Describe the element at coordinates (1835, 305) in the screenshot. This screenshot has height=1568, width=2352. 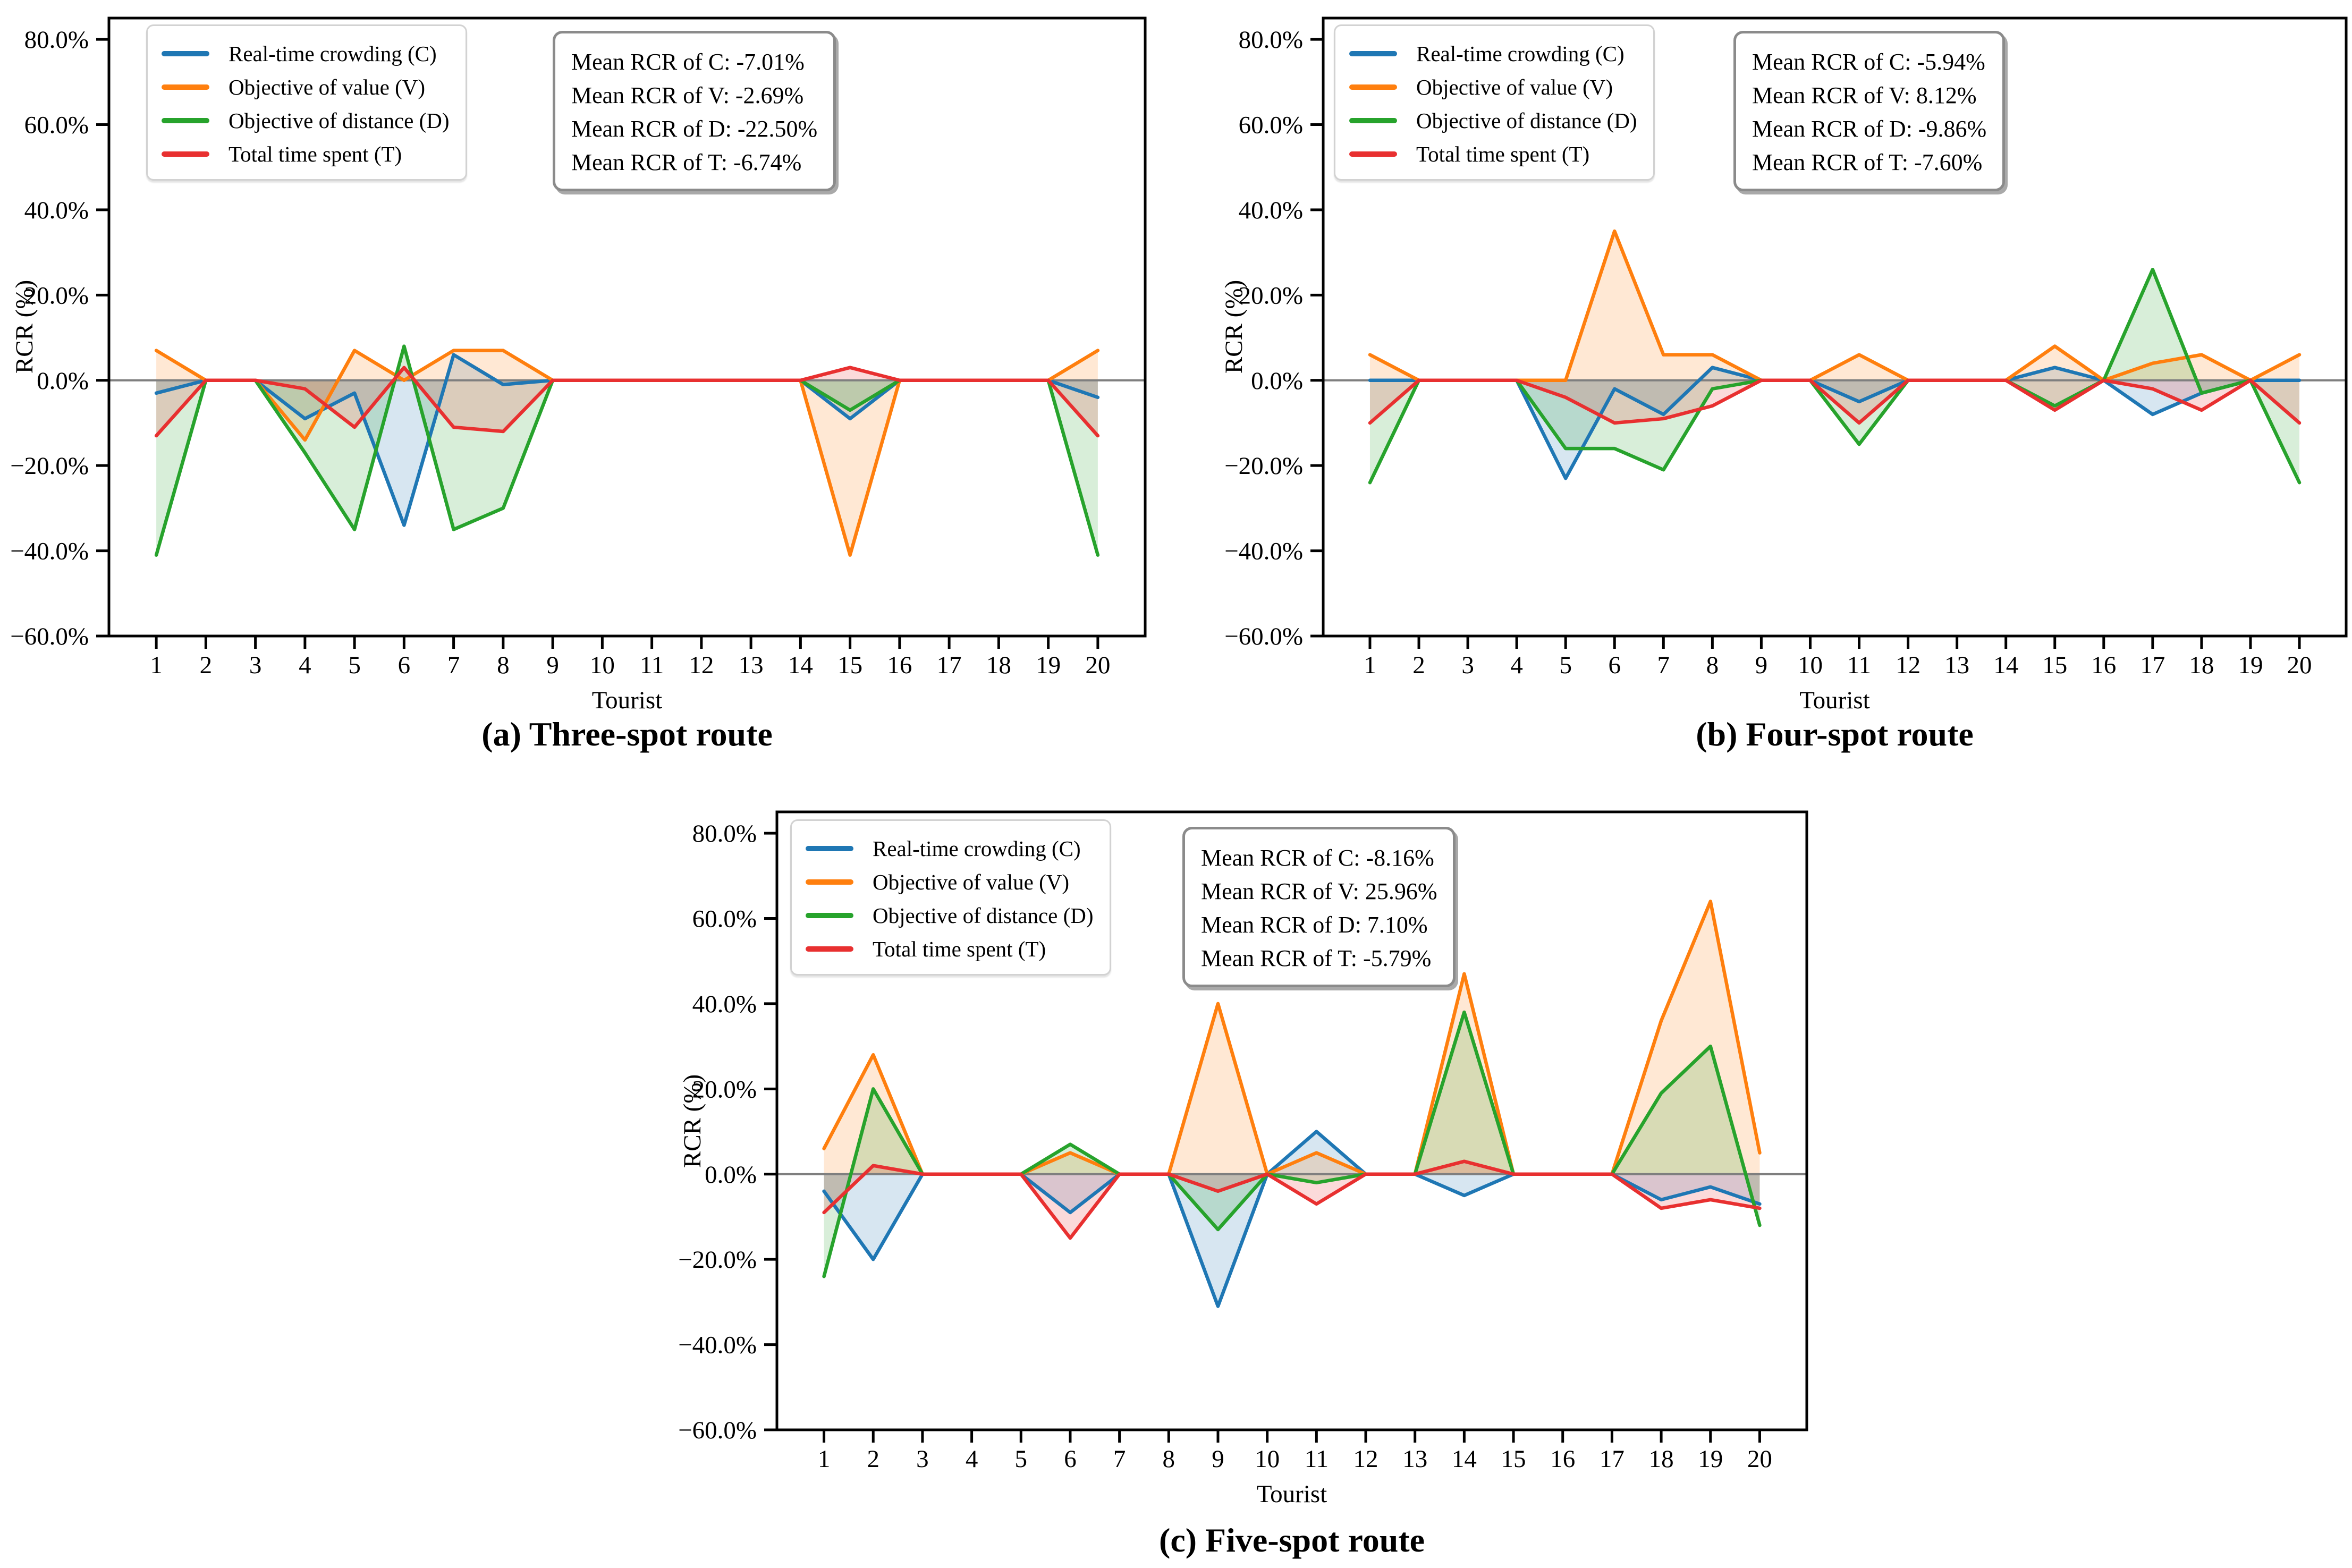
I see `area-fill-V-b` at that location.